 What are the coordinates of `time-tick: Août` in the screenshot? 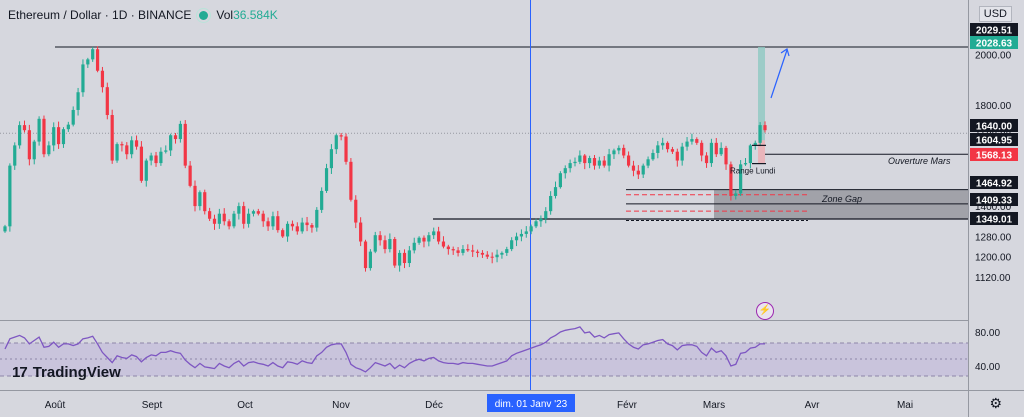 It's located at (55, 405).